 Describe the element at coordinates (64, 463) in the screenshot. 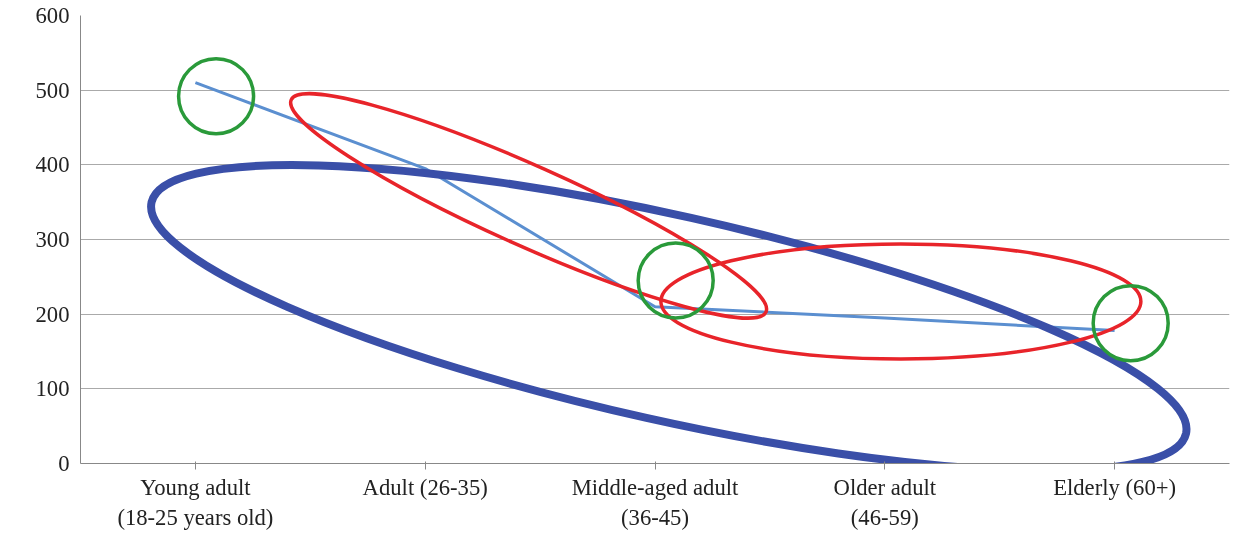

I see `y-tick-label: 0` at that location.